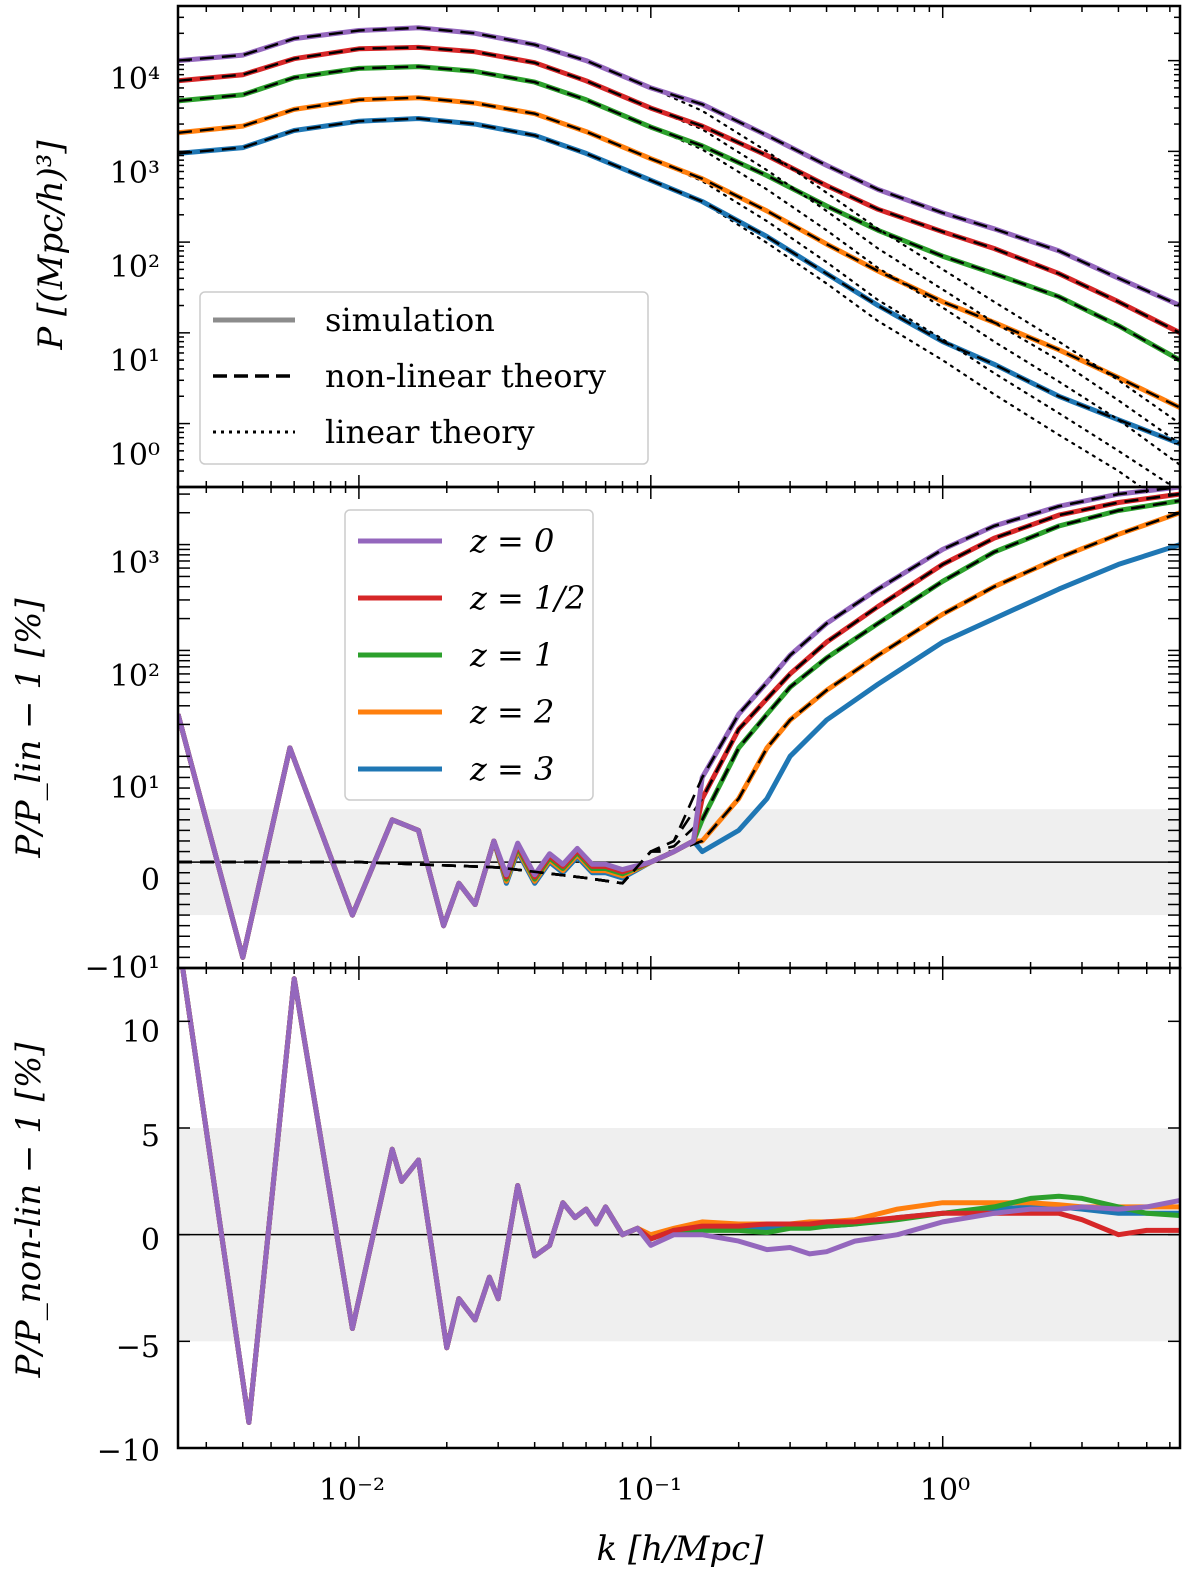  What do you see at coordinates (51, 245) in the screenshot?
I see `top-y-axis-label: P [(Mpc/h)³]` at bounding box center [51, 245].